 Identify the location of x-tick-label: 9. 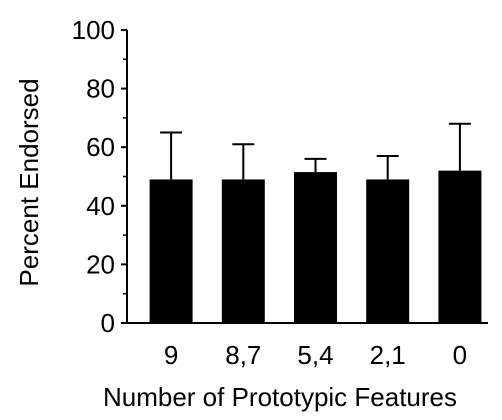
(171, 355).